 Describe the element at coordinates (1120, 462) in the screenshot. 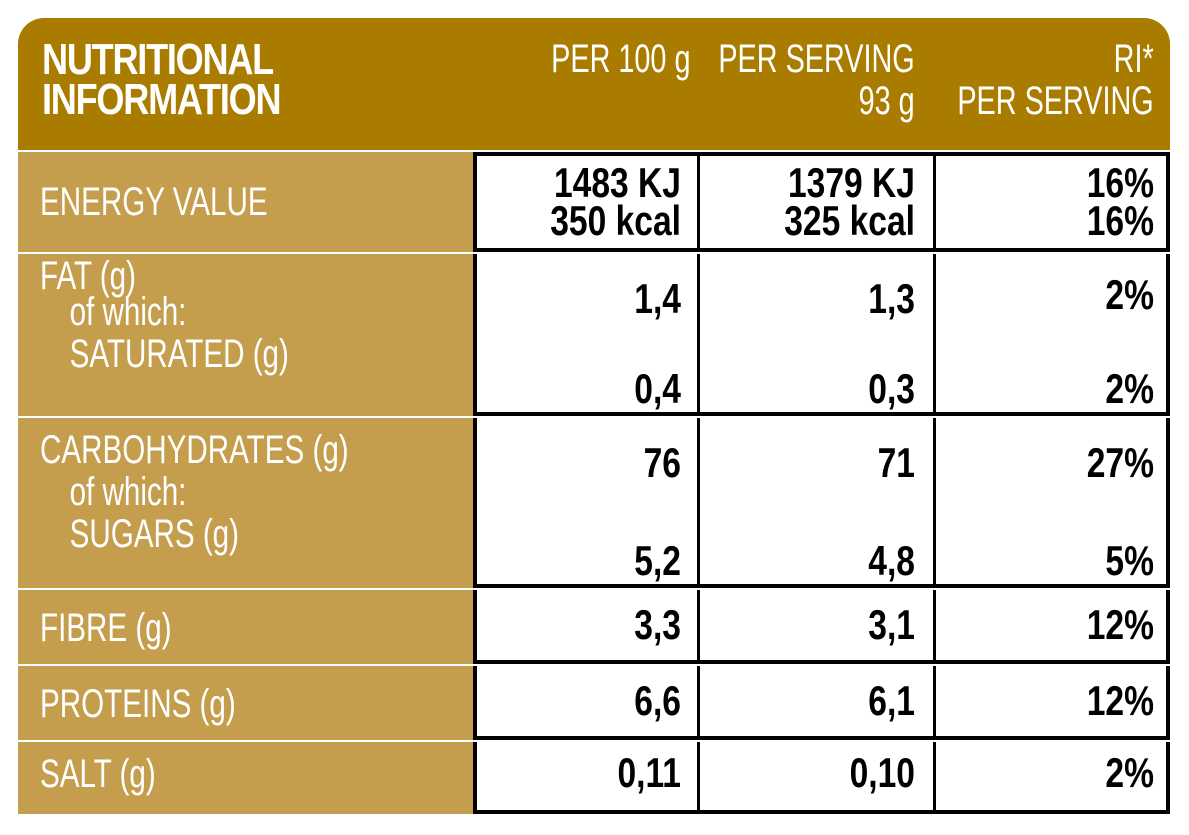

I see `value: 27%` at that location.